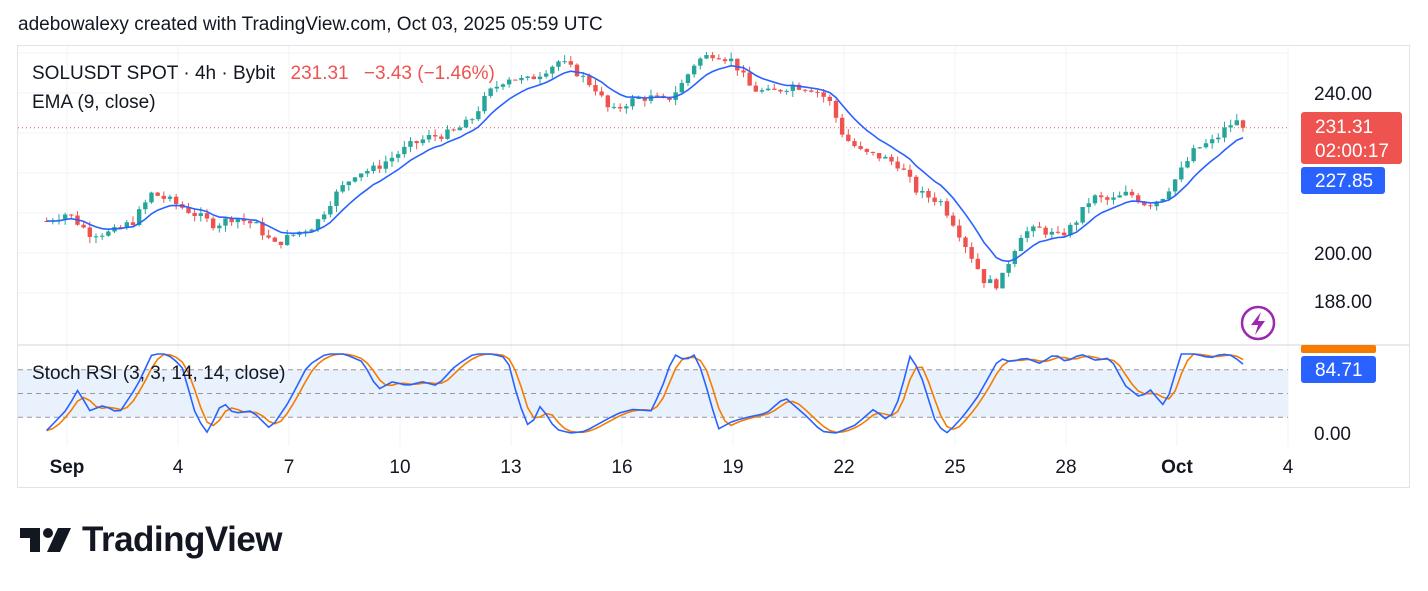 The width and height of the screenshot is (1428, 591). What do you see at coordinates (672, 467) in the screenshot?
I see `time-axis: Sep 4 7 10 13 16 19 22 25 28 Oct 4` at bounding box center [672, 467].